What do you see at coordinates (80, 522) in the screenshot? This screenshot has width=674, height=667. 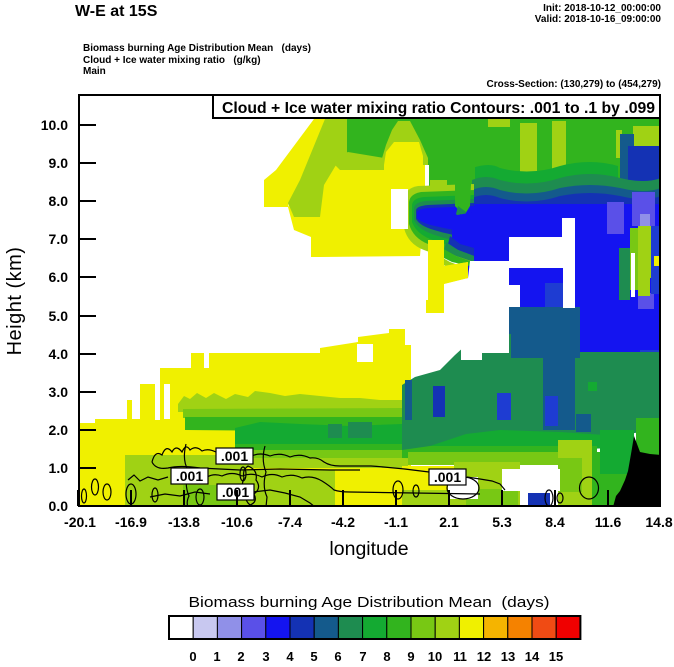 I see `svg-text: -20.1` at bounding box center [80, 522].